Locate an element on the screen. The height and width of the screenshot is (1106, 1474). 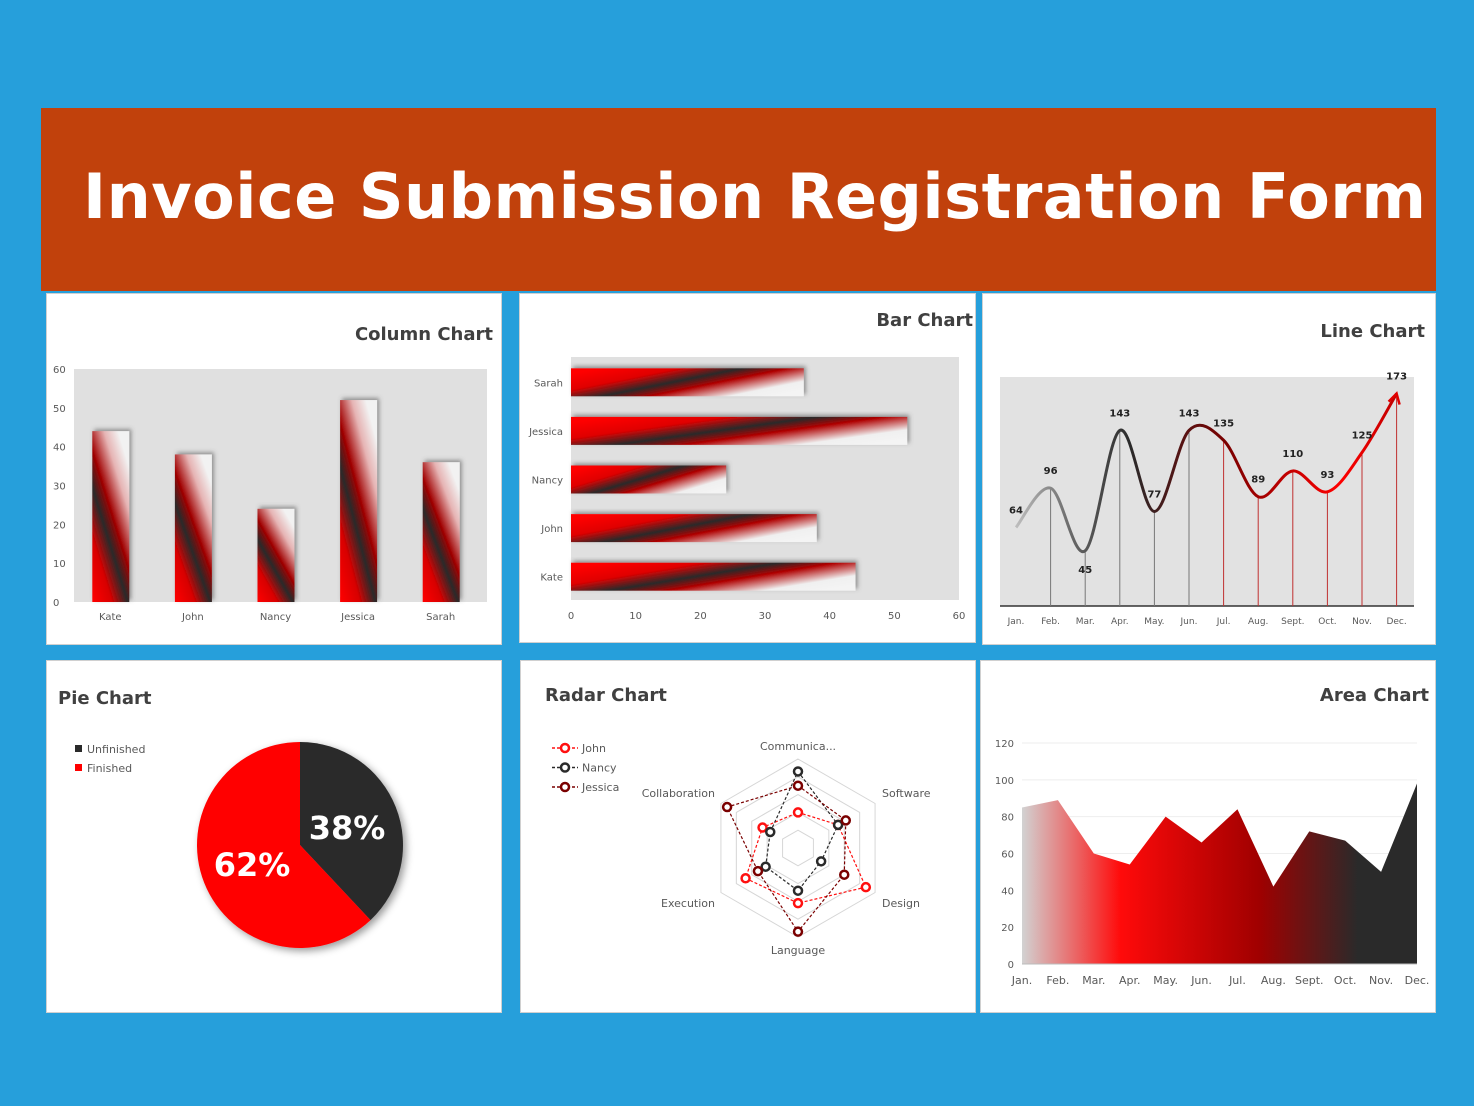
column-bar-jessica is located at coordinates (359, 501).